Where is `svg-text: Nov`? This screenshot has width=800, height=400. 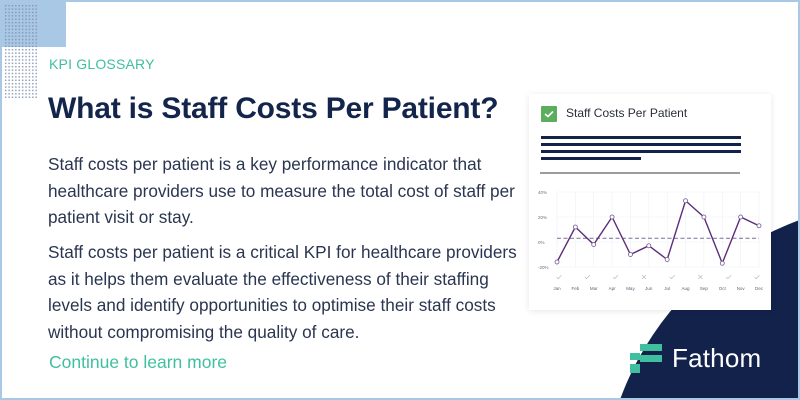
svg-text: Nov is located at coordinates (741, 288).